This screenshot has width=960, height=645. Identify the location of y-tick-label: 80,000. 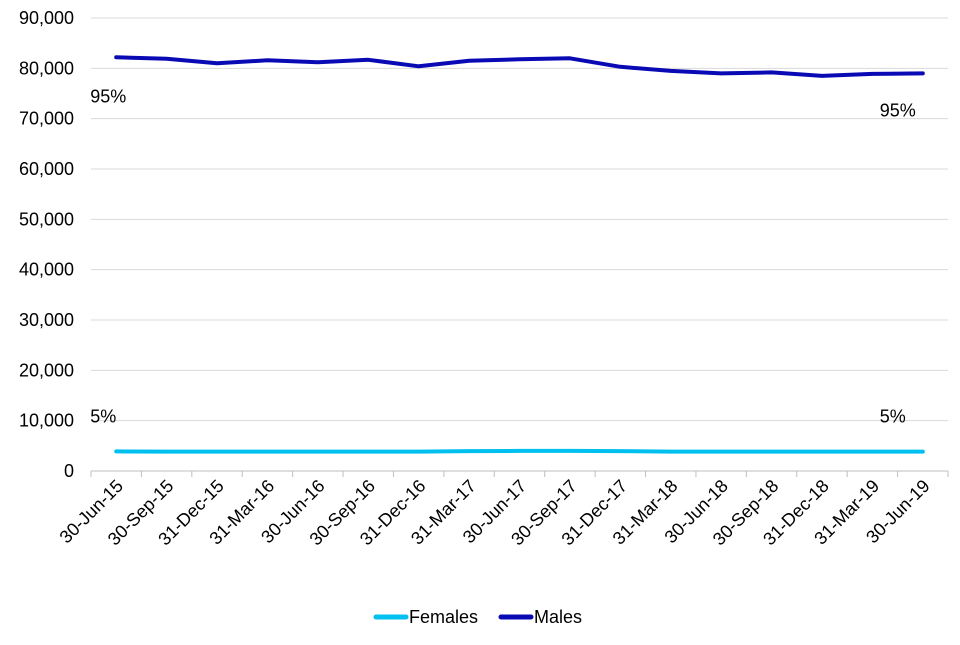
(46, 68).